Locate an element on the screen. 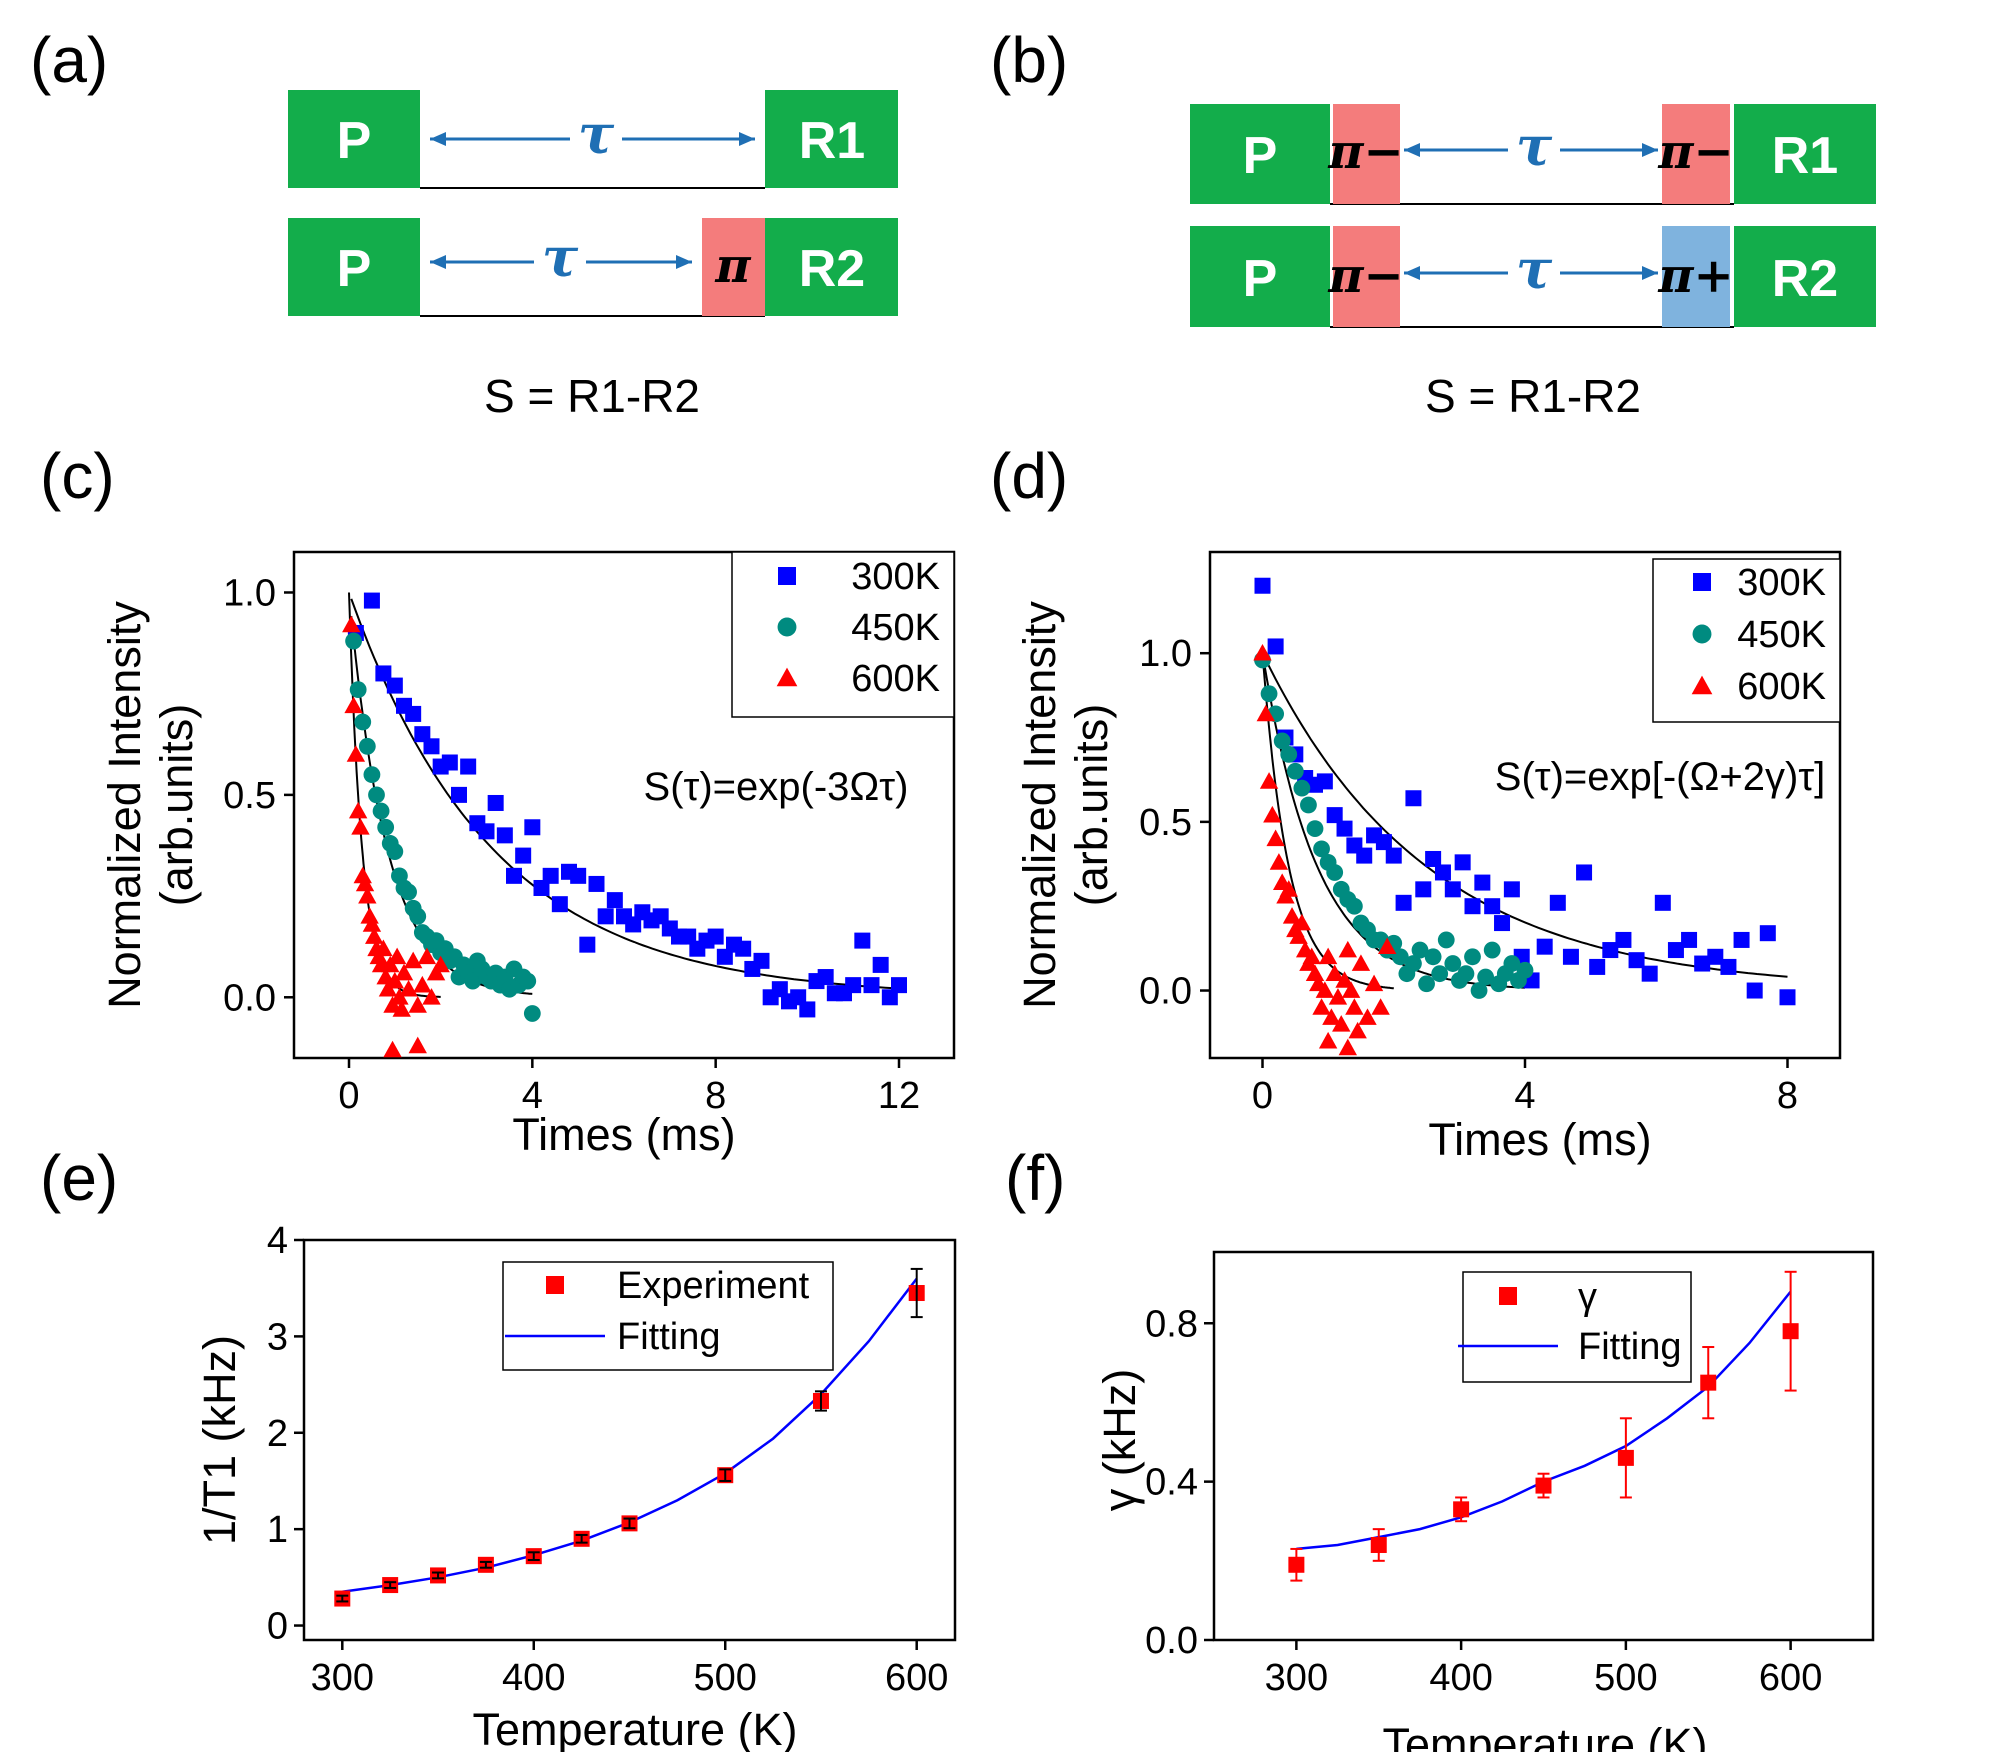 Image resolution: width=2007 pixels, height=1752 pixels. legend-box is located at coordinates (843, 634).